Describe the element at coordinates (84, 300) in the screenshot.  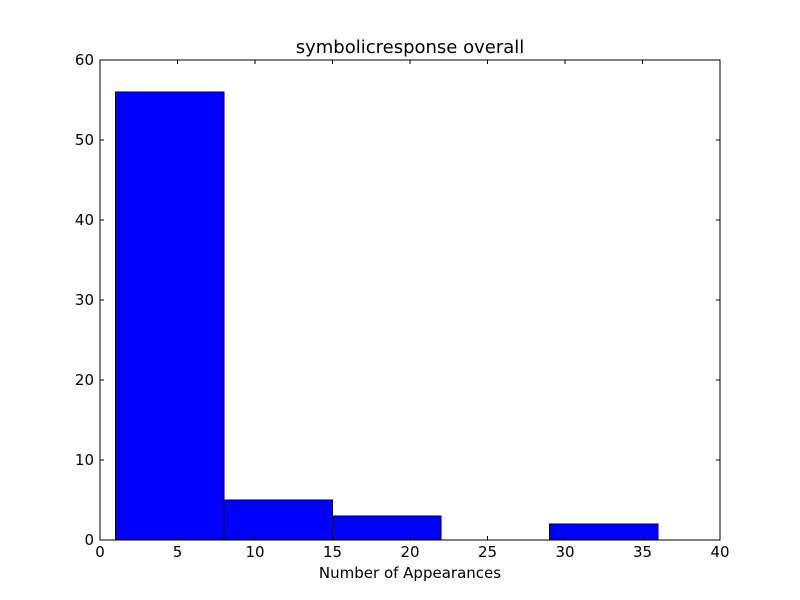
I see `y-tick-label: 30` at that location.